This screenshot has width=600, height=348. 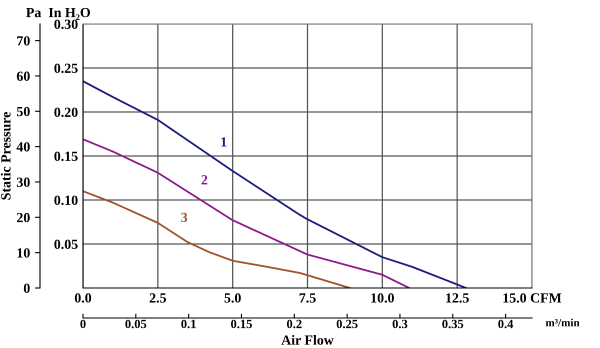 What do you see at coordinates (400, 324) in the screenshot?
I see `x2-tick-label: 0.3` at bounding box center [400, 324].